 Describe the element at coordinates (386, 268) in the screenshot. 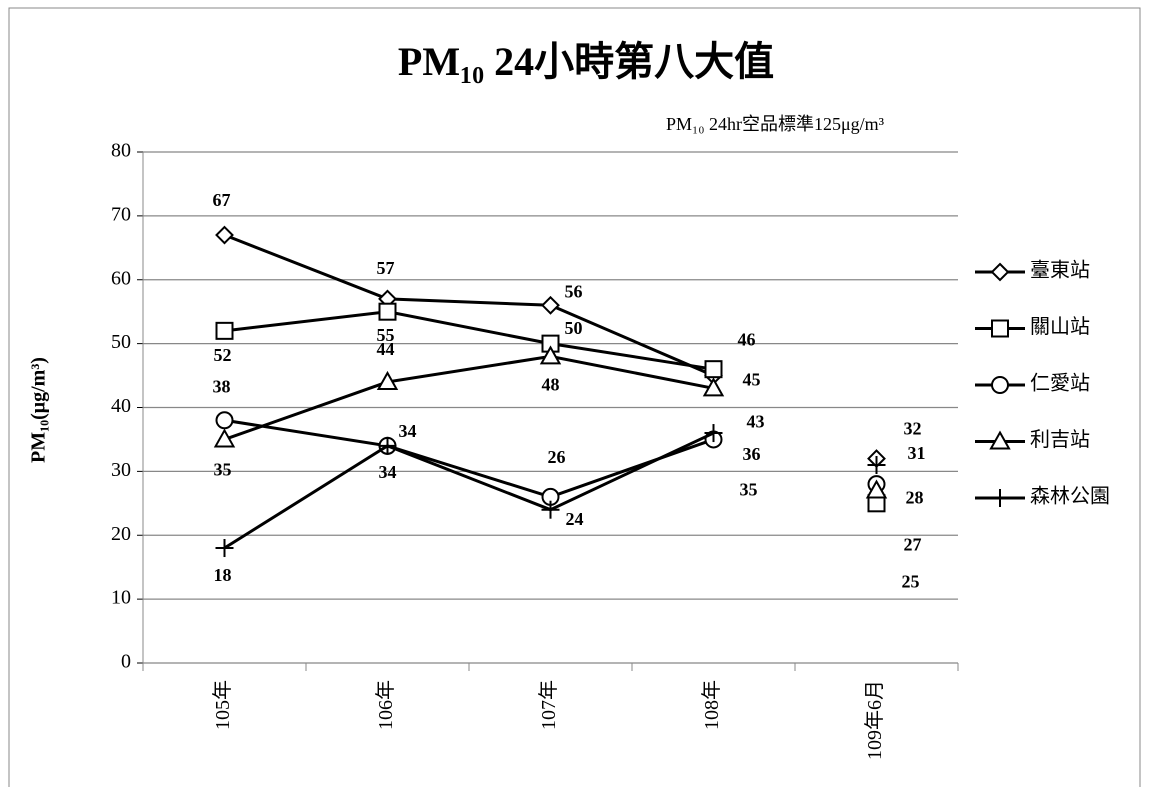

I see `data-label: 57` at that location.